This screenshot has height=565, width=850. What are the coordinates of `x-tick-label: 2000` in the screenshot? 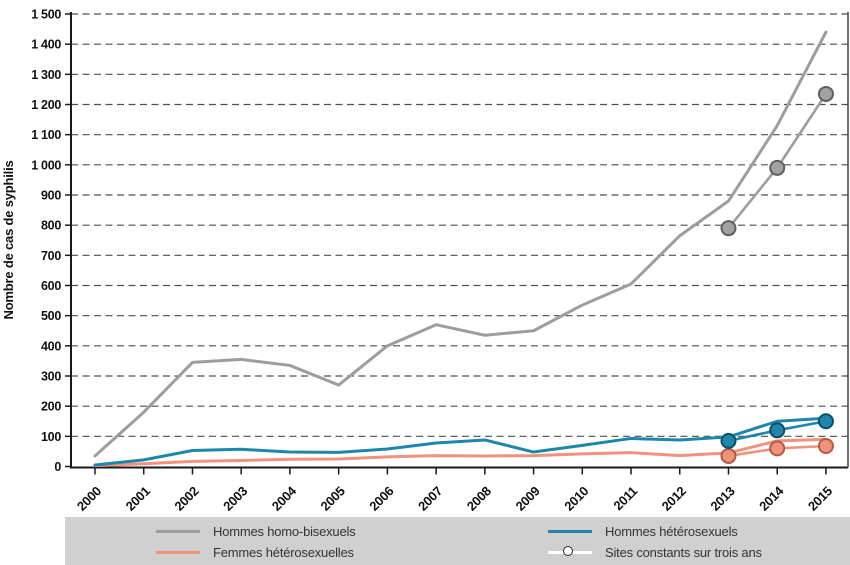 It's located at (89, 498).